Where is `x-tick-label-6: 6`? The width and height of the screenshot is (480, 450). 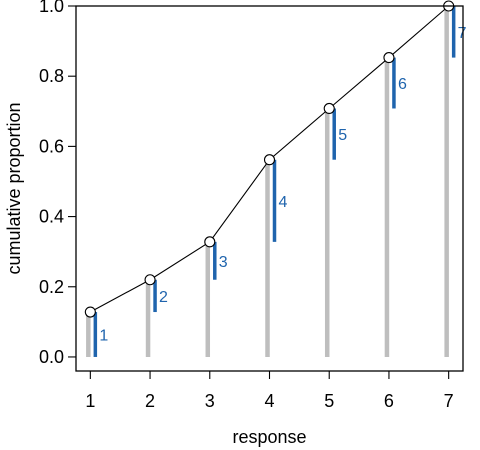 x-tick-label-6: 6 is located at coordinates (389, 401).